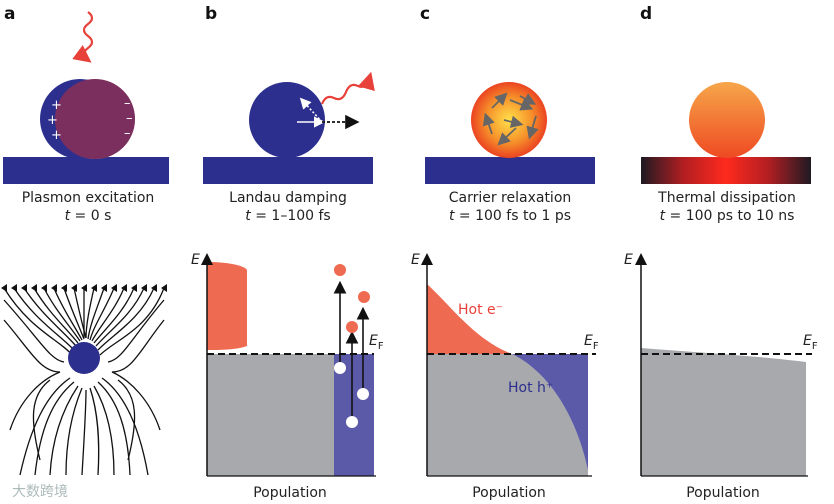  What do you see at coordinates (727, 198) in the screenshot?
I see `caption-title-d: Thermal dissipation` at bounding box center [727, 198].